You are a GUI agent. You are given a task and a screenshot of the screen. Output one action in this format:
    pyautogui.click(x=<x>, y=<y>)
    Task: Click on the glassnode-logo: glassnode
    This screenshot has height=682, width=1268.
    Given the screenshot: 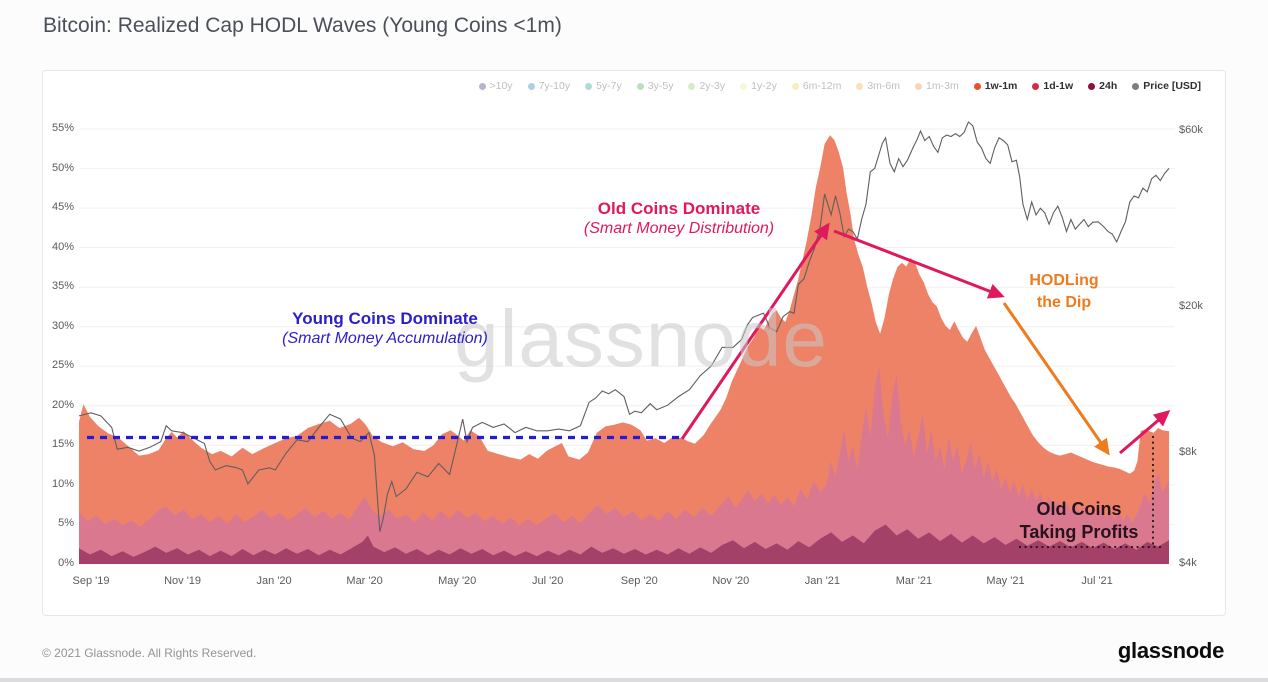 What is the action you would take?
    pyautogui.click(x=1170, y=650)
    